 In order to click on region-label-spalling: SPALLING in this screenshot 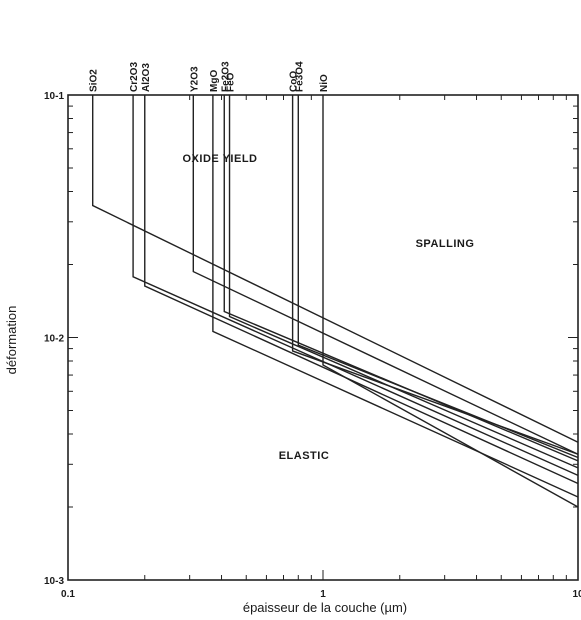, I will do `click(445, 244)`.